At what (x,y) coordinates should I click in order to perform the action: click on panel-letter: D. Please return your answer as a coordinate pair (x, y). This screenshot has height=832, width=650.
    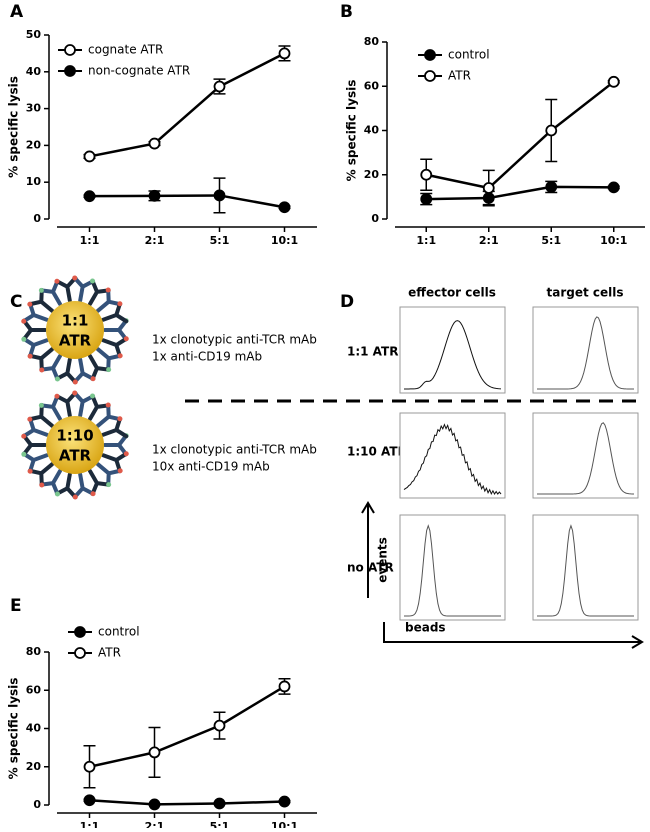
    Looking at the image, I should click on (347, 302).